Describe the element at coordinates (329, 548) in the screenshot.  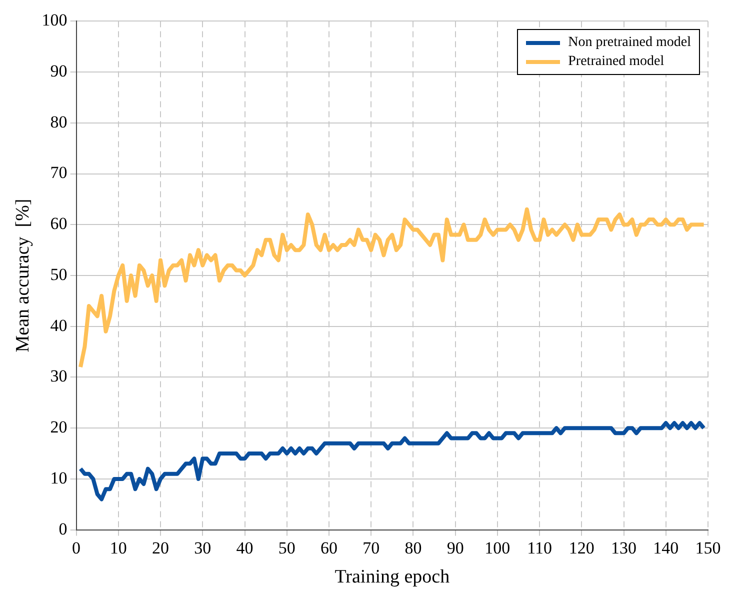
I see `x-tick-label: 60` at that location.